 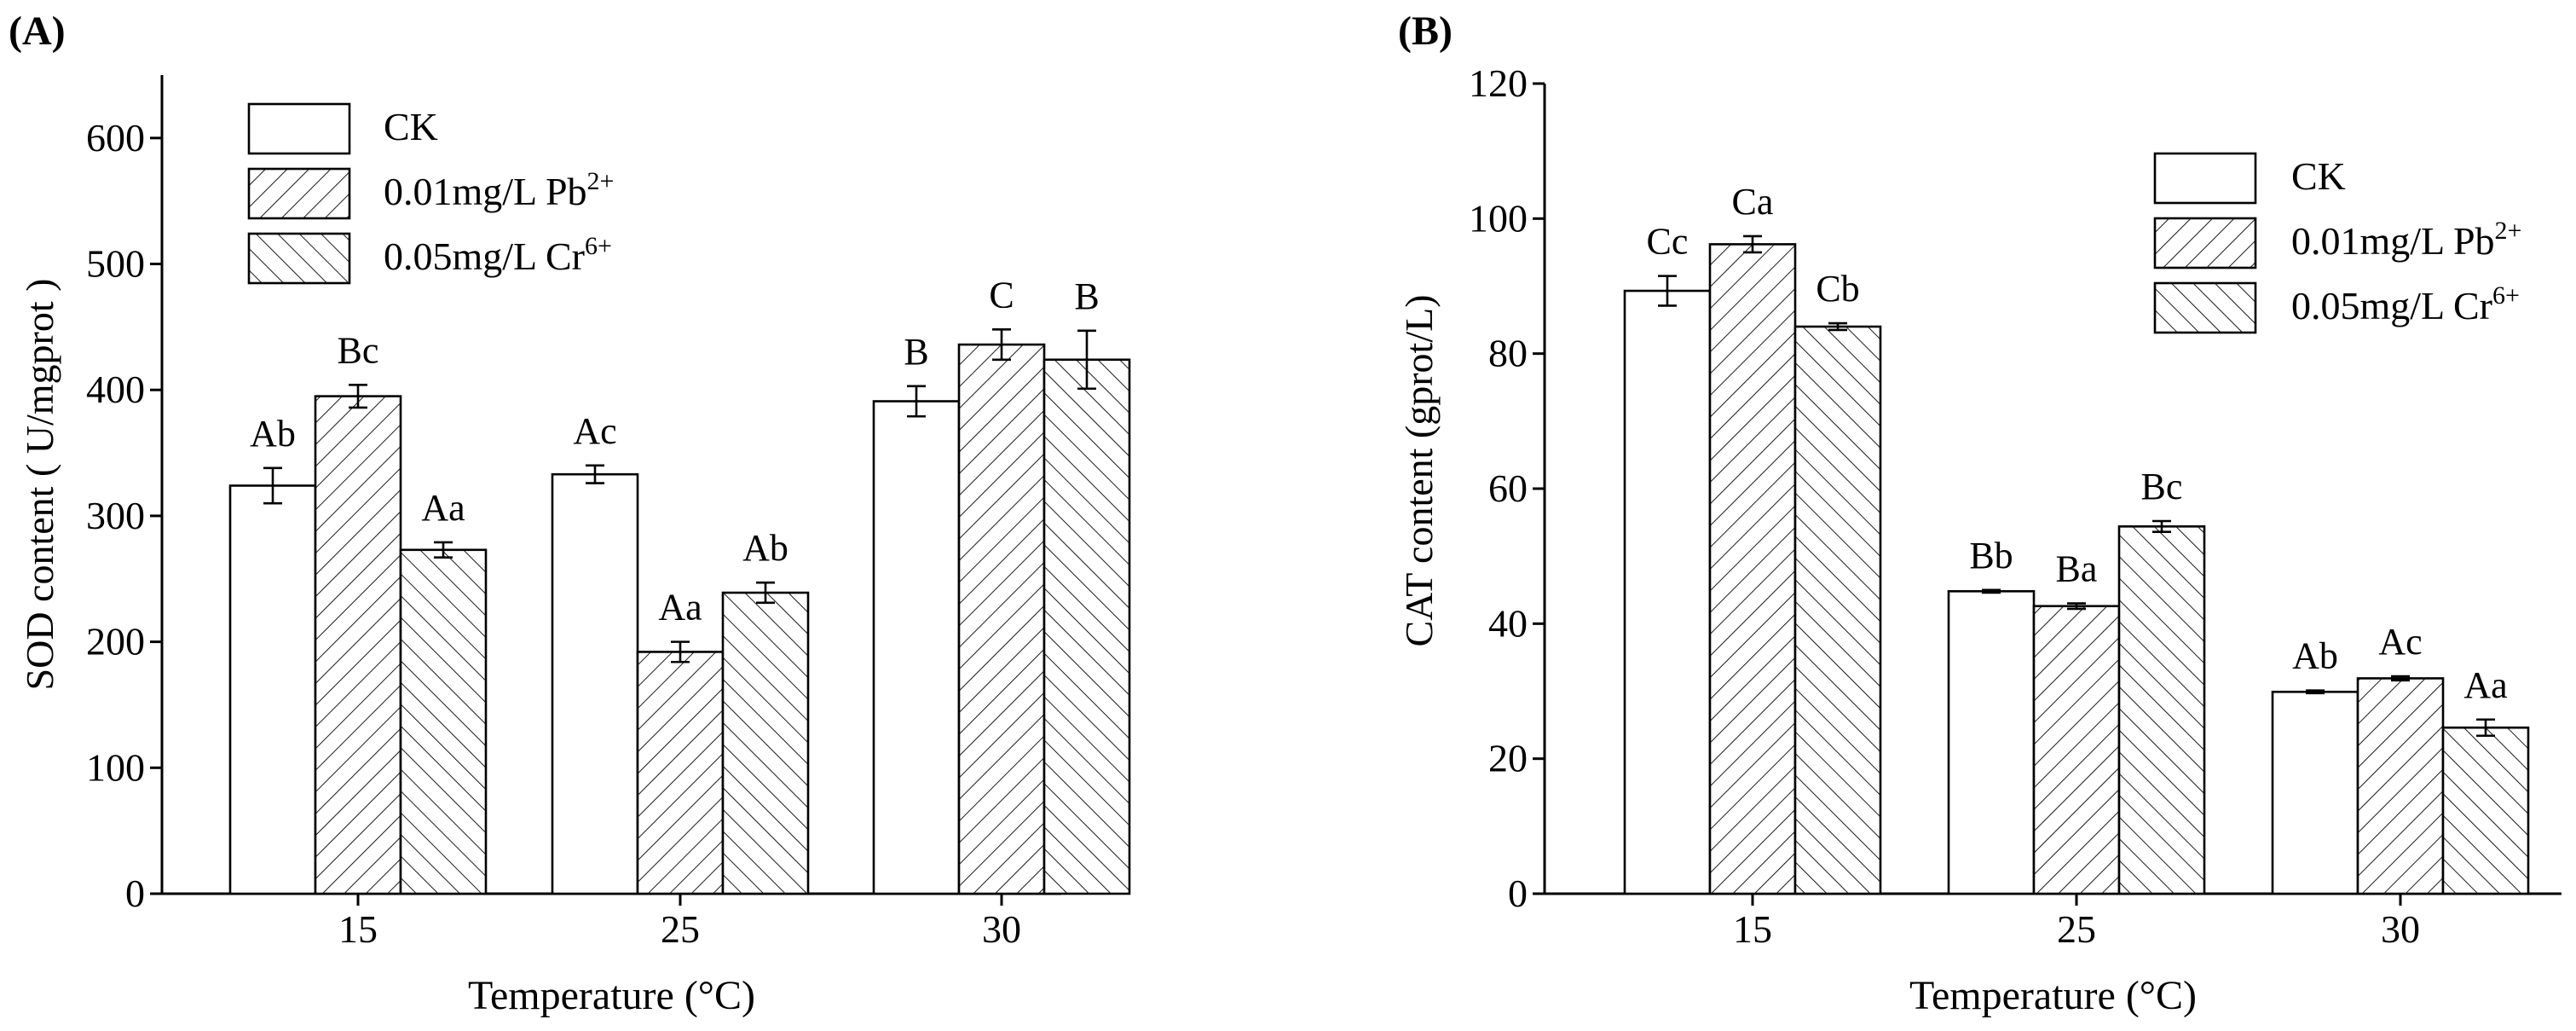 I want to click on y-tick-label: 500, so click(x=115, y=264).